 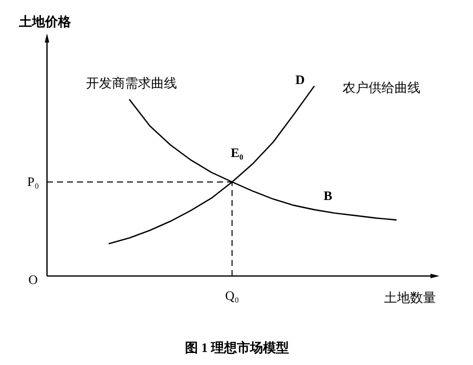 I want to click on text: O, so click(x=33, y=279).